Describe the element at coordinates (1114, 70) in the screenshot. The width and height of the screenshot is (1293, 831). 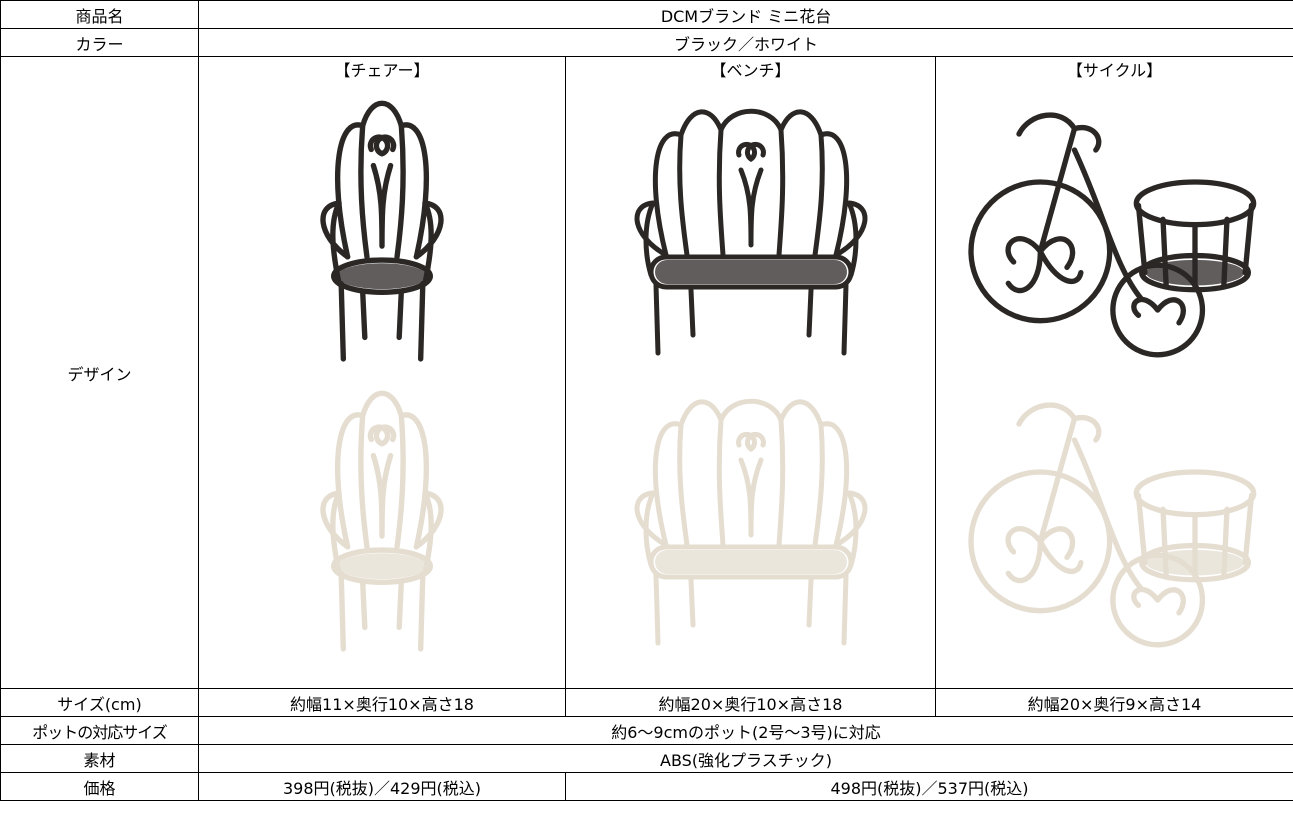
I see `design-title: 【サイクル】` at that location.